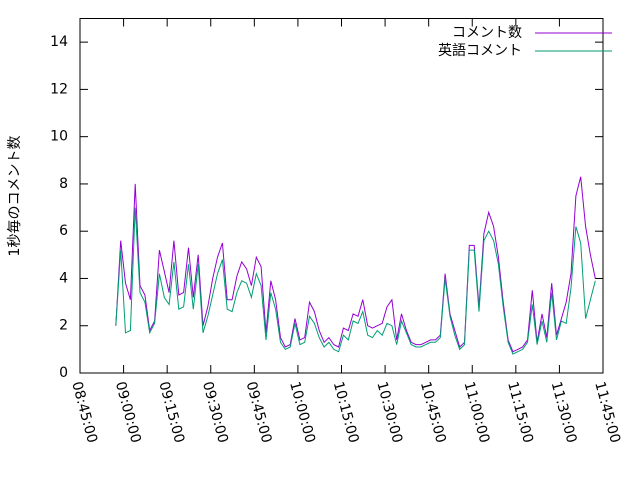  What do you see at coordinates (63, 278) in the screenshot?
I see `y-tick-label: 4` at bounding box center [63, 278].